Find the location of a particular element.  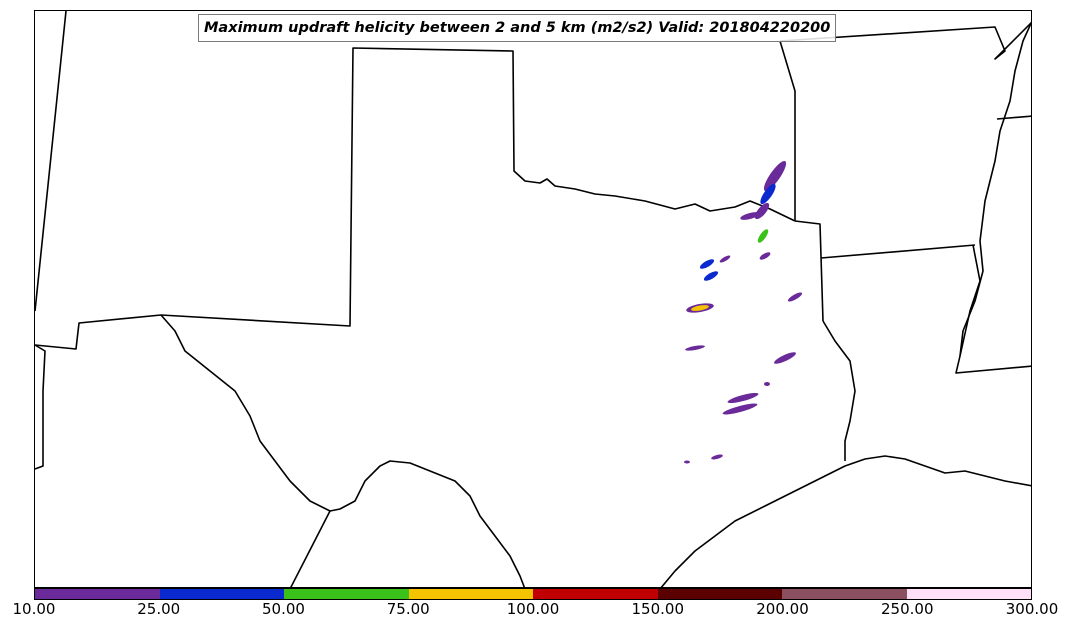

border-ar-la is located at coordinates (898, 251).